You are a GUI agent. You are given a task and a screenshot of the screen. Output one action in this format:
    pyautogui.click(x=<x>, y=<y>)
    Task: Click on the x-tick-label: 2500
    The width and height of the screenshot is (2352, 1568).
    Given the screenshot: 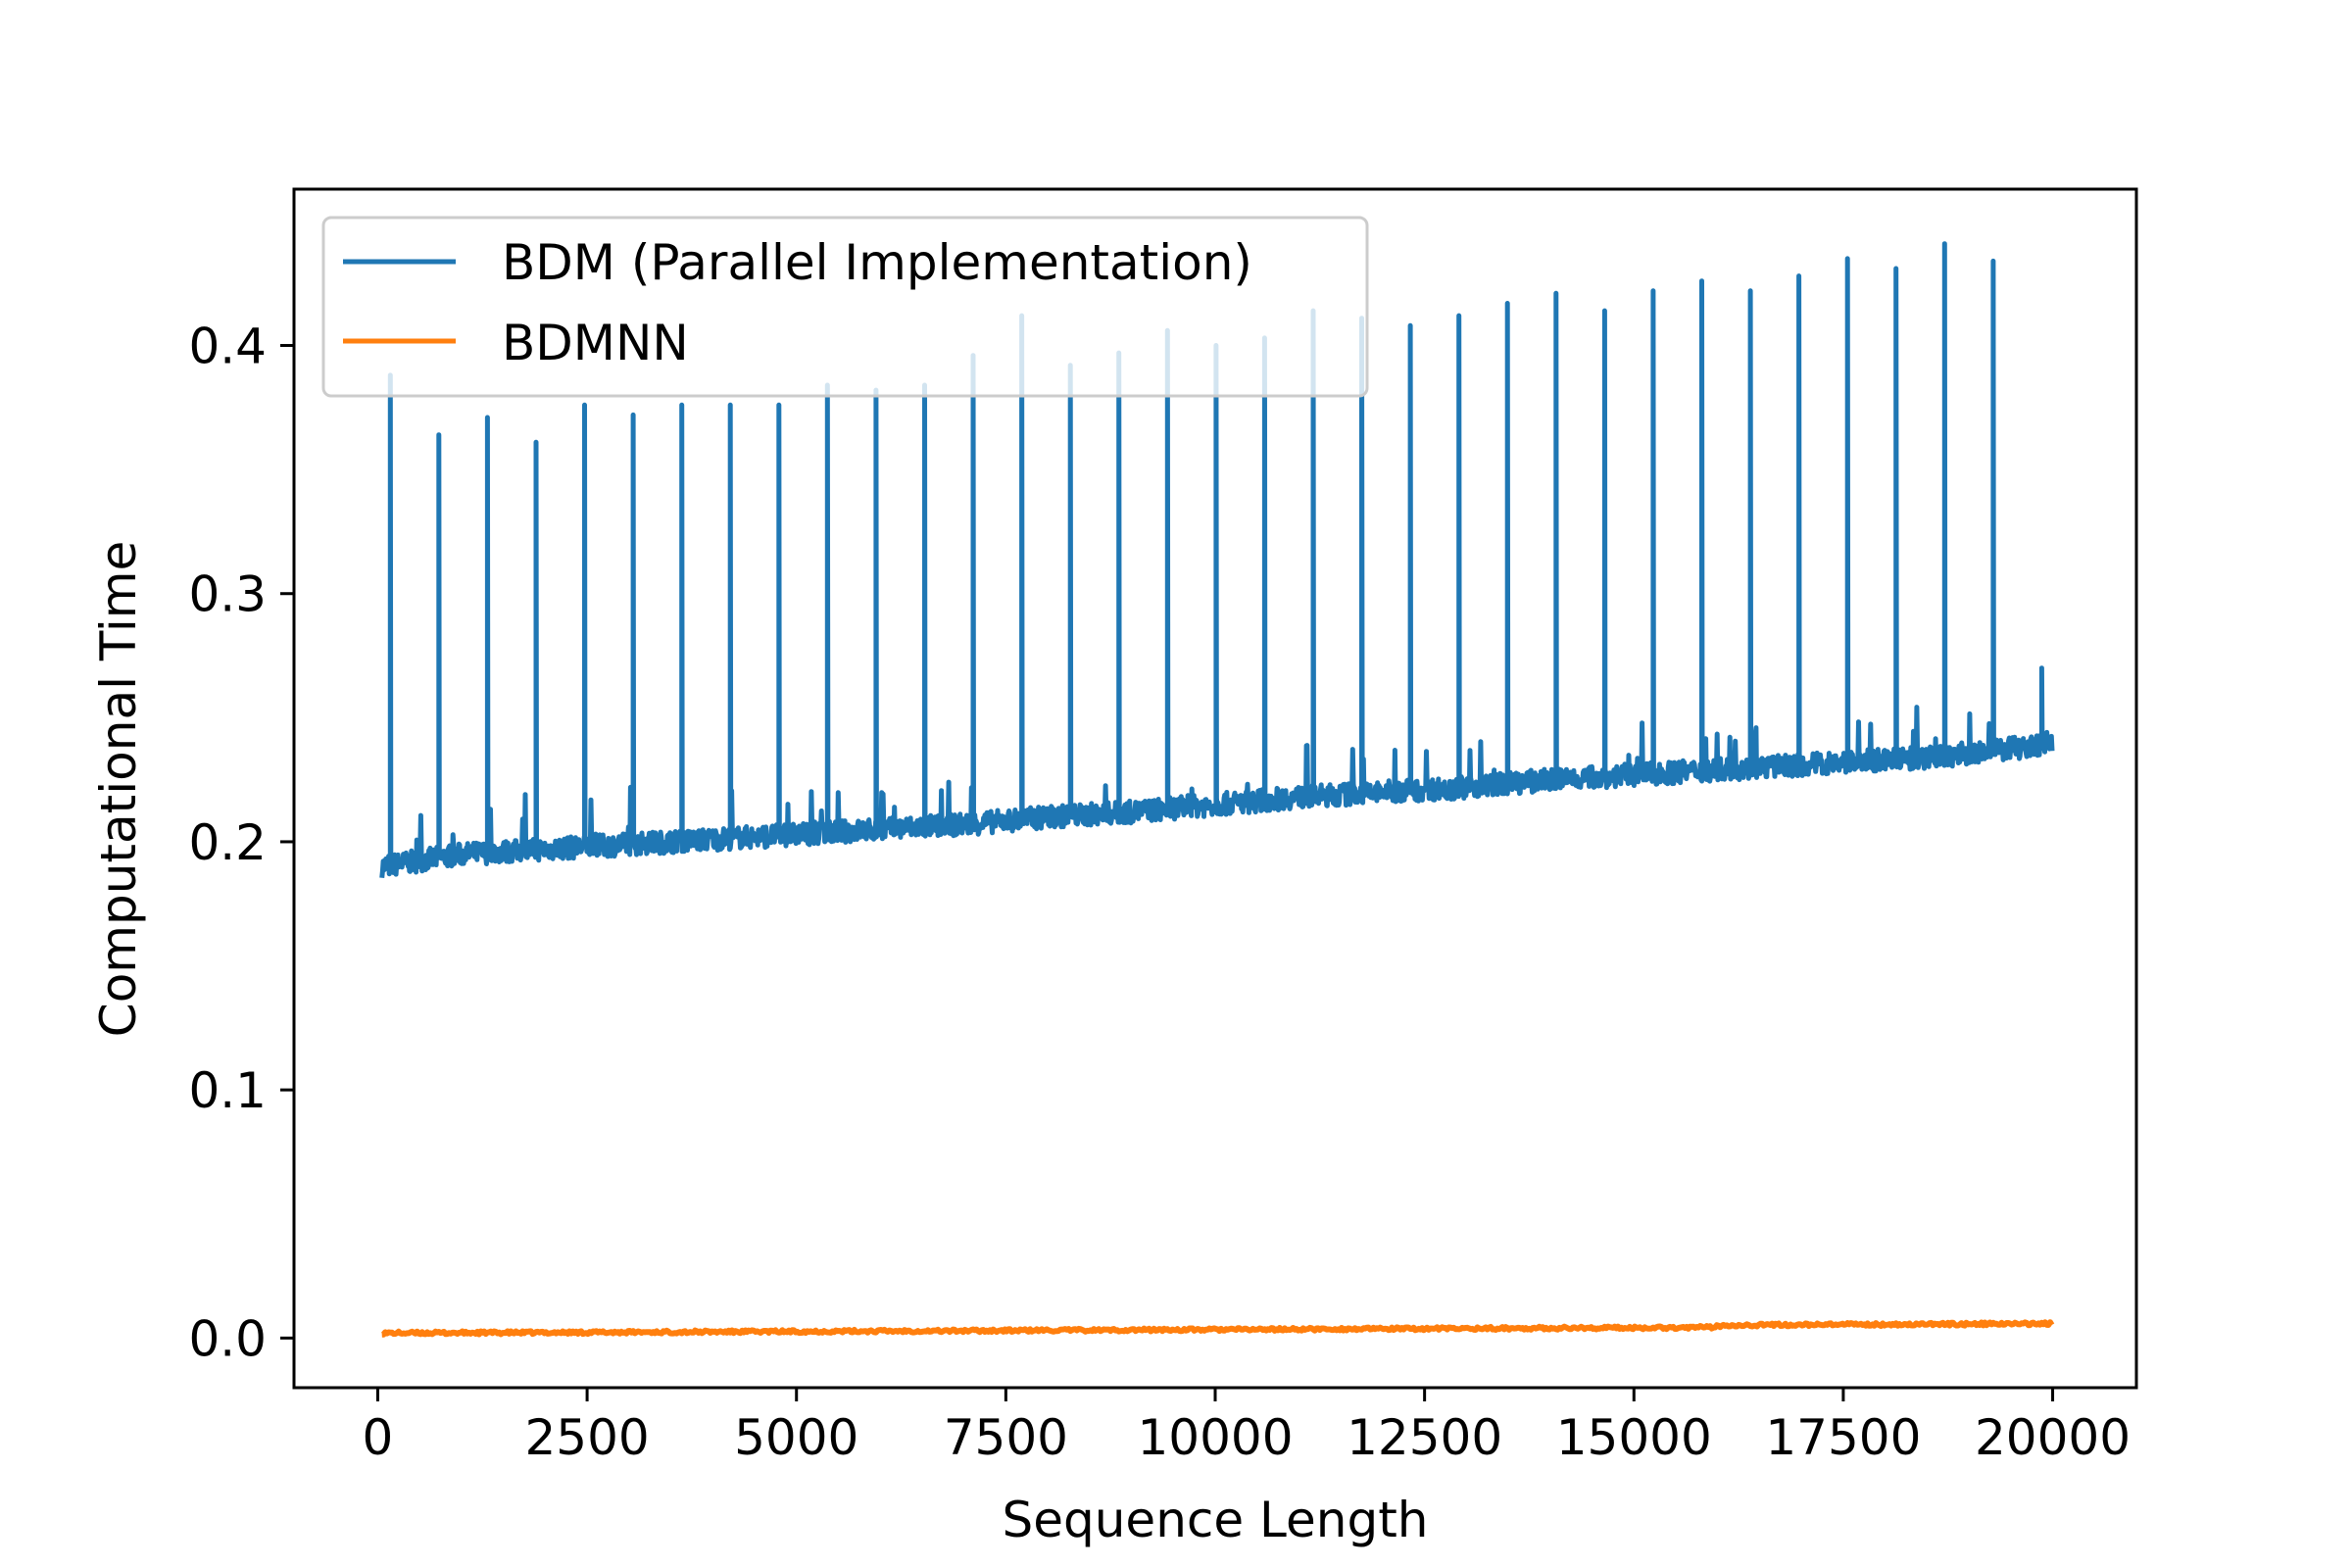 What is the action you would take?
    pyautogui.click(x=586, y=1437)
    